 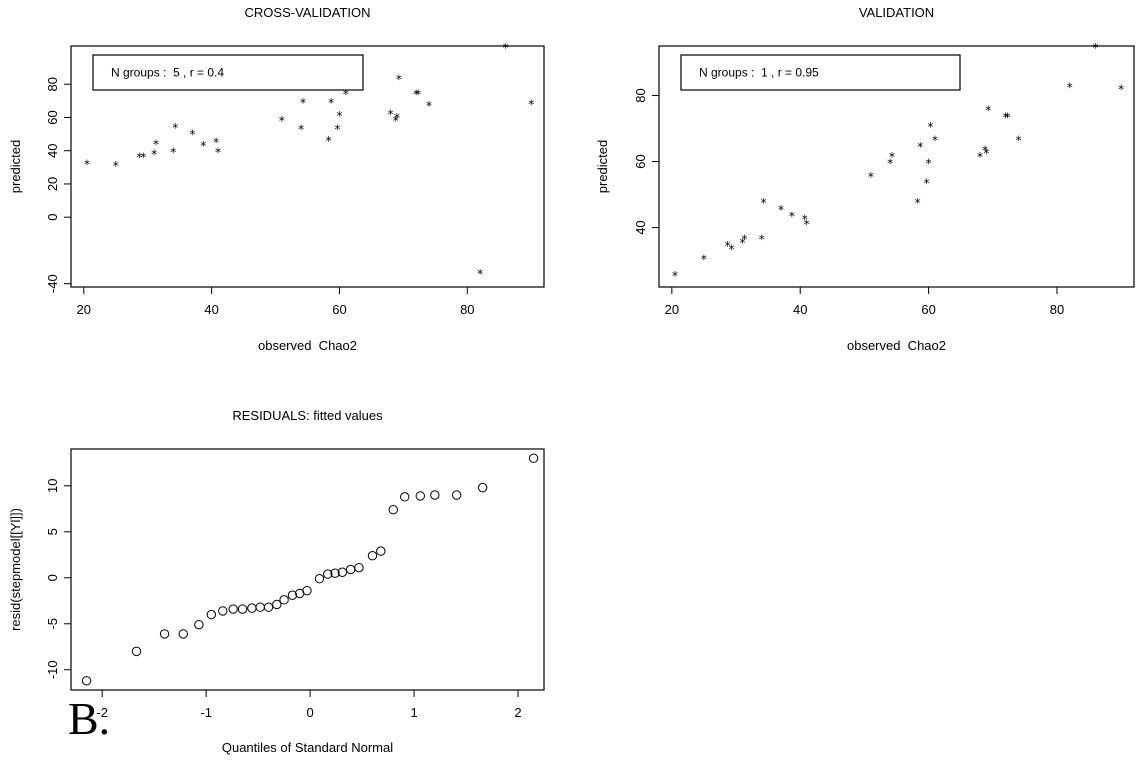 What do you see at coordinates (896, 12) in the screenshot?
I see `val-chart-title: VALIDATION` at bounding box center [896, 12].